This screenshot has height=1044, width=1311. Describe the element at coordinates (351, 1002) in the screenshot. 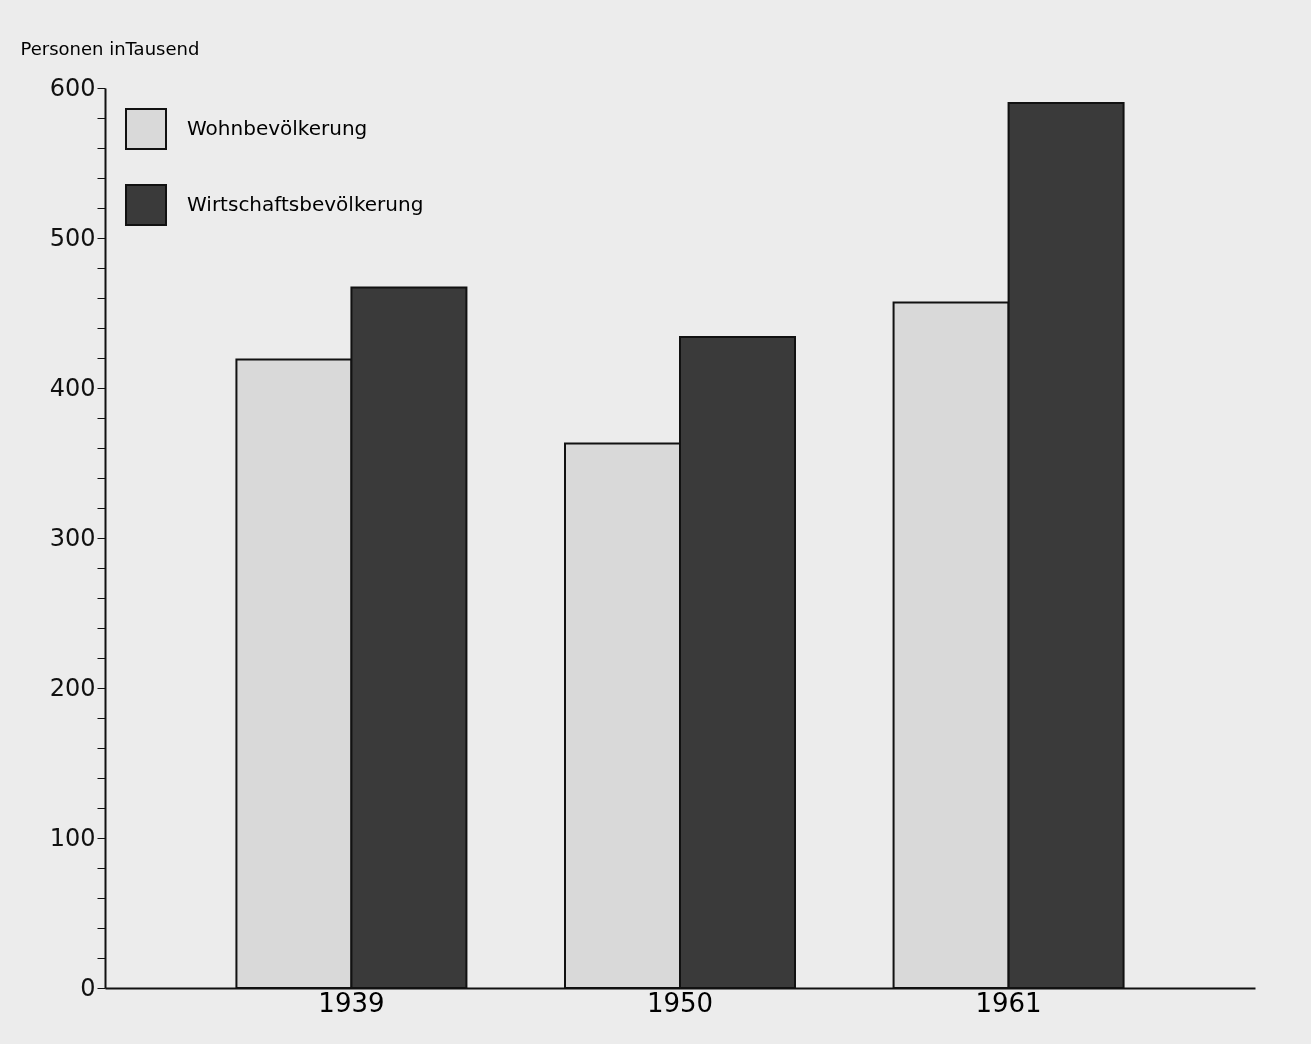

I see `x-tick-label: 1939` at that location.